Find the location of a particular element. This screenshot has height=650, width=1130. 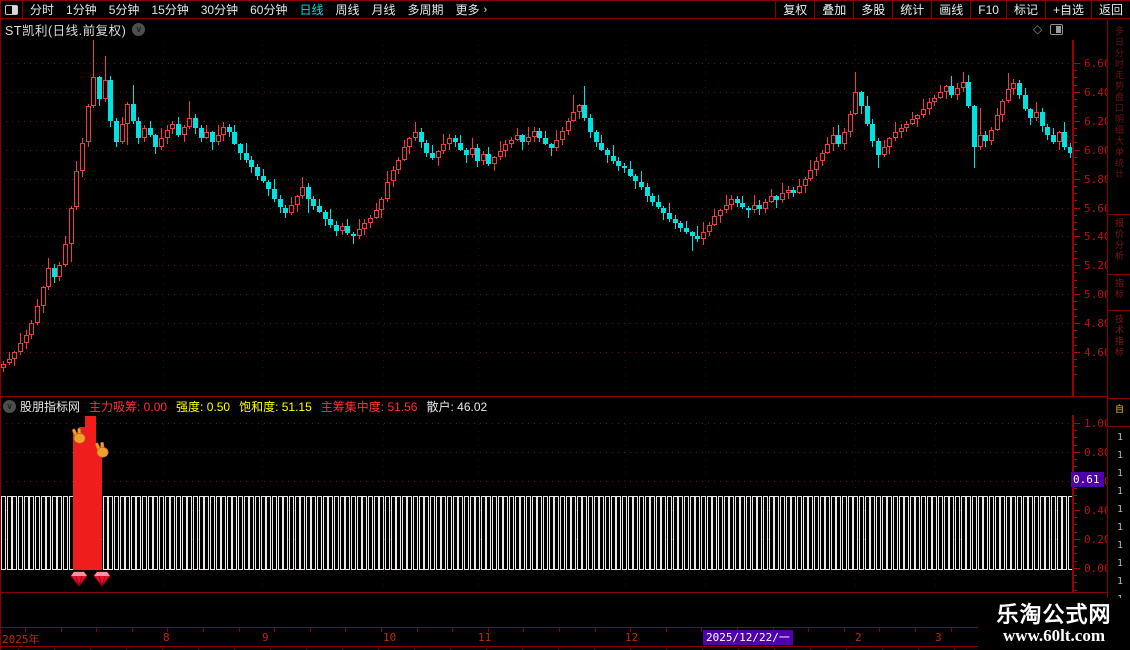

toolbar-button-7: +自选 is located at coordinates (1067, 9).